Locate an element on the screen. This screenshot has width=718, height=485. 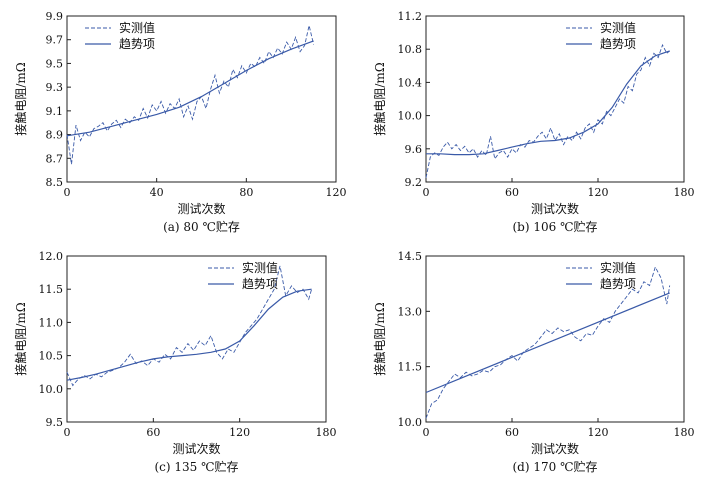
x-tick-label: 40 is located at coordinates (157, 192).